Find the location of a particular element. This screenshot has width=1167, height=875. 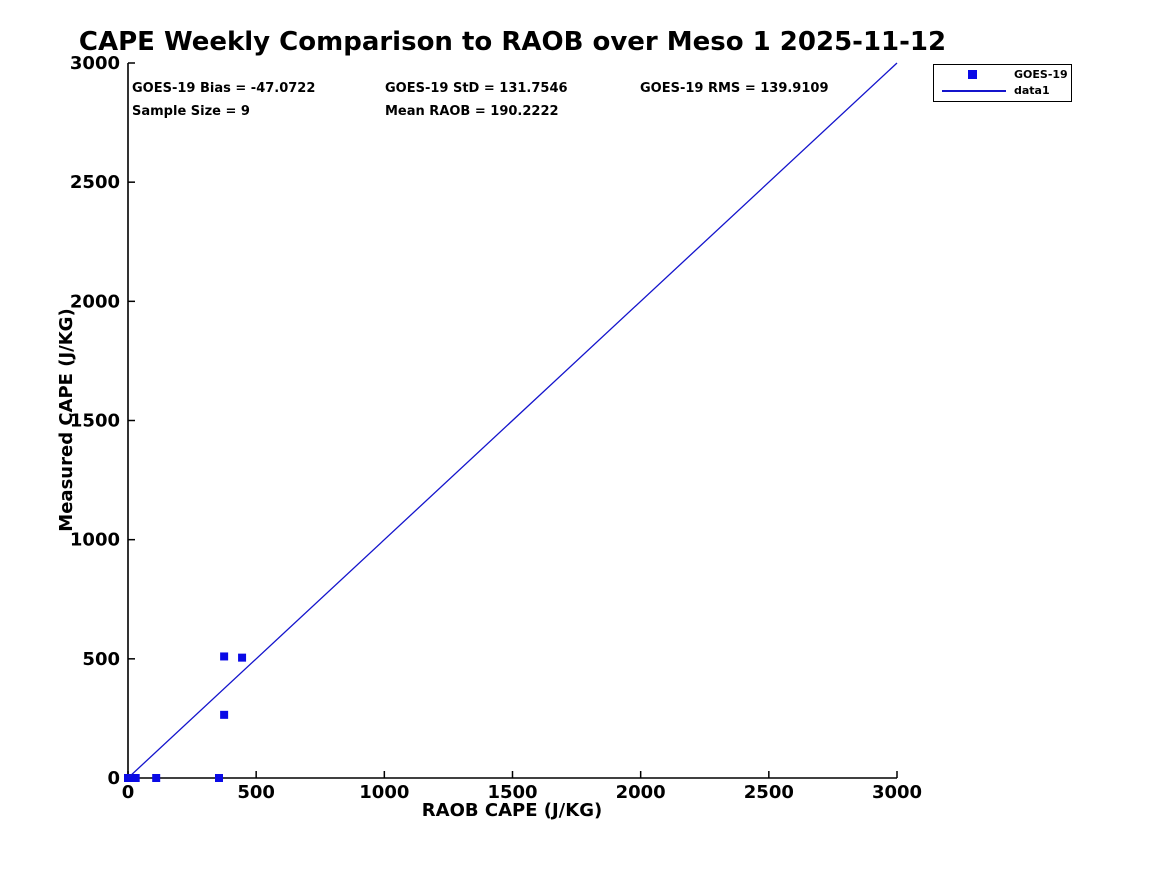

stat-sample-size: Sample Size = 9 is located at coordinates (191, 111).